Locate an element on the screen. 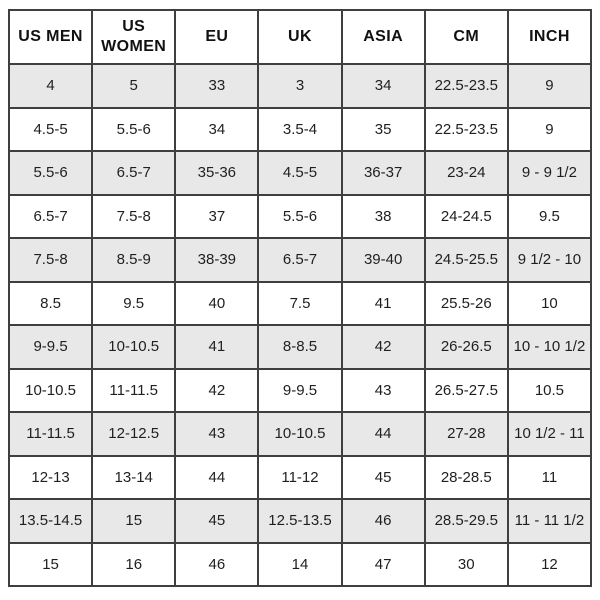 This screenshot has width=600, height=600. table-row: 6.5-7 7.5-8 37 5.5-6 38 24-24.5 9.5 is located at coordinates (300, 216).